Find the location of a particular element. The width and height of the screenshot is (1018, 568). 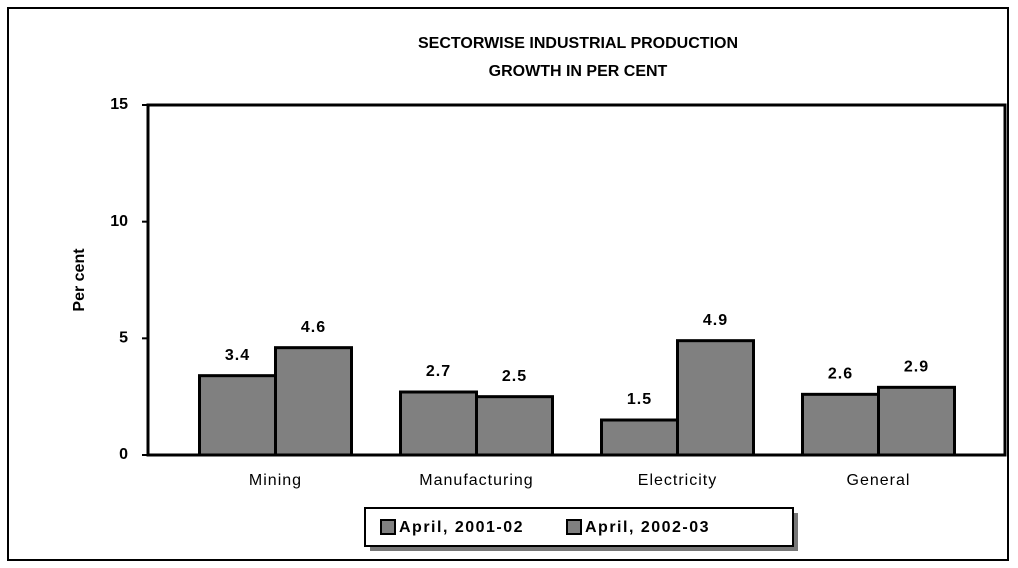

data-label: 2.6 is located at coordinates (840, 374).